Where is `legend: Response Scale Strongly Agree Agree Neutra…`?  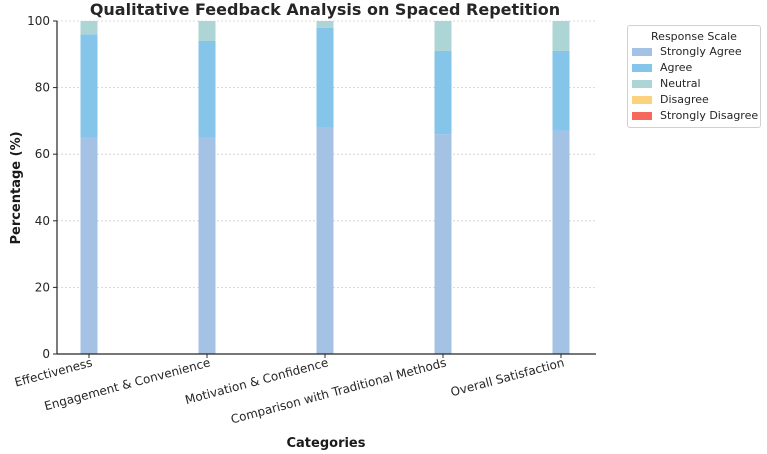
legend: Response Scale Strongly Agree Agree Neutra… is located at coordinates (694, 76).